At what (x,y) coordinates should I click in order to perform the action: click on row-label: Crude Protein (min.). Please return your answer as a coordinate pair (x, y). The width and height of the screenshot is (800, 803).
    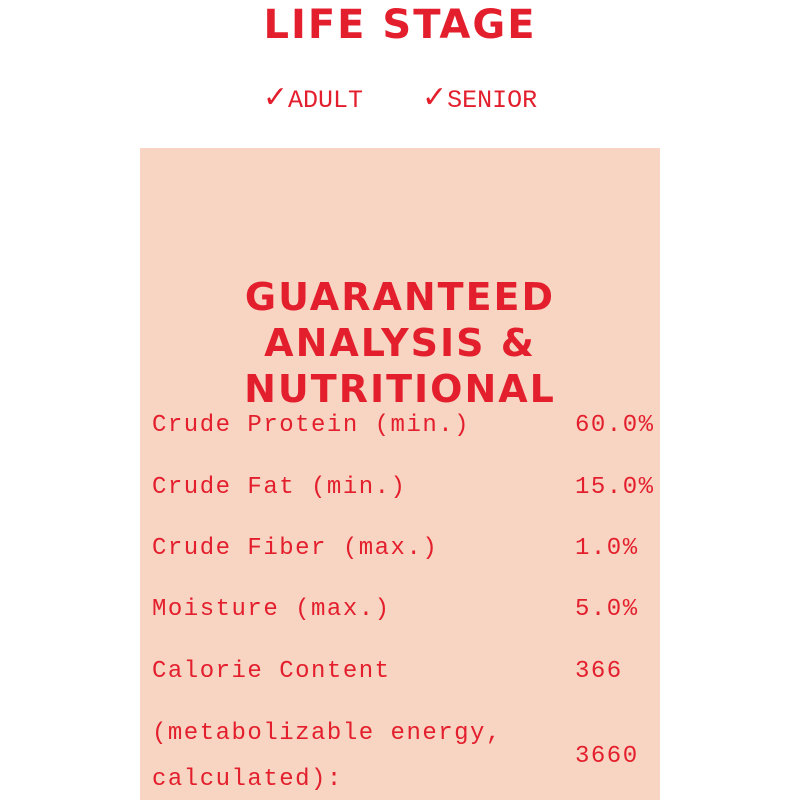
    Looking at the image, I should click on (311, 425).